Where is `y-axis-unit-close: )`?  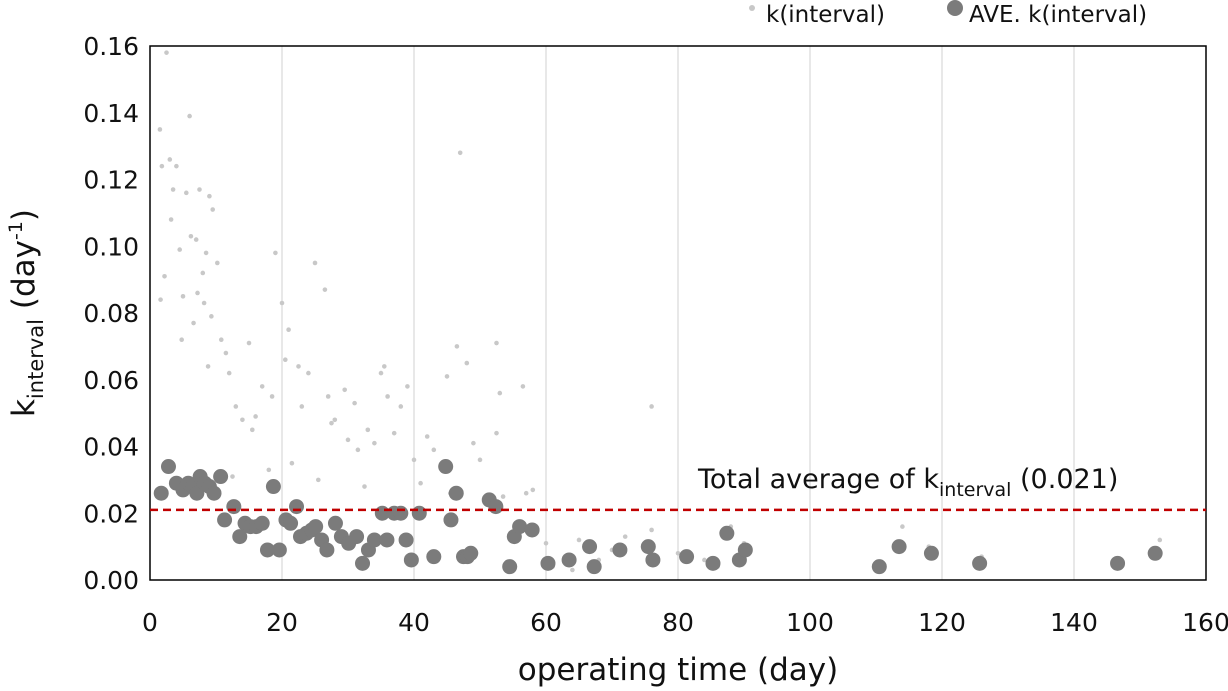
y-axis-unit-close: ) is located at coordinates (24, 215).